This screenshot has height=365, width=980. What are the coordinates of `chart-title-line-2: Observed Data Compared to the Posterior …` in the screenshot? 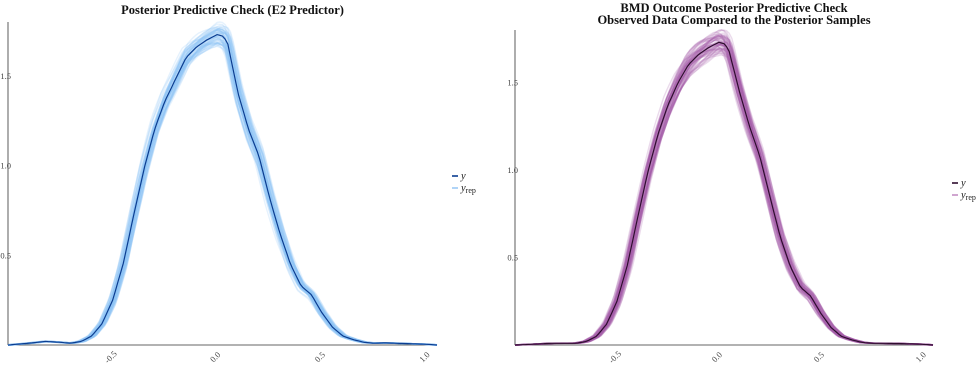 It's located at (733, 20).